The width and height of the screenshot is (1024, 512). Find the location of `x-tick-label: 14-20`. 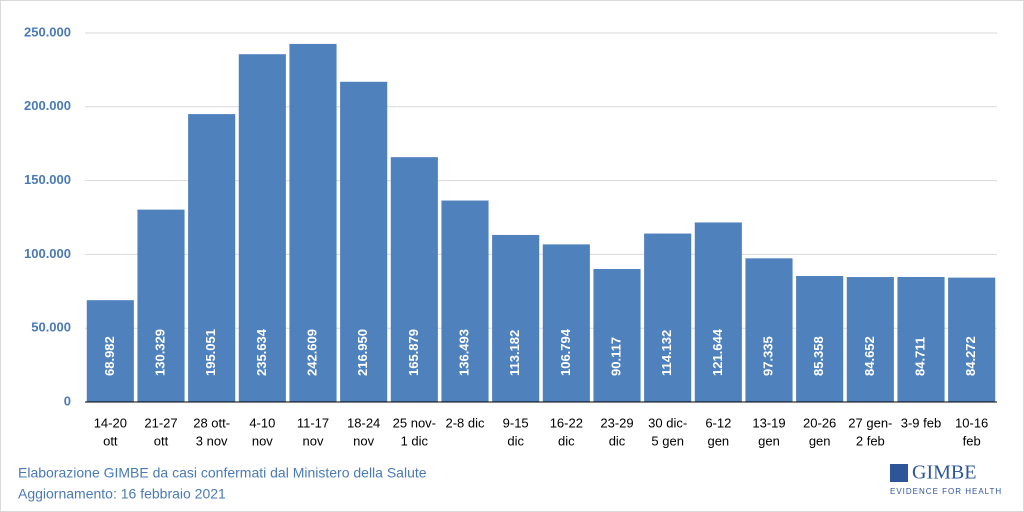

x-tick-label: 14-20 is located at coordinates (110, 422).